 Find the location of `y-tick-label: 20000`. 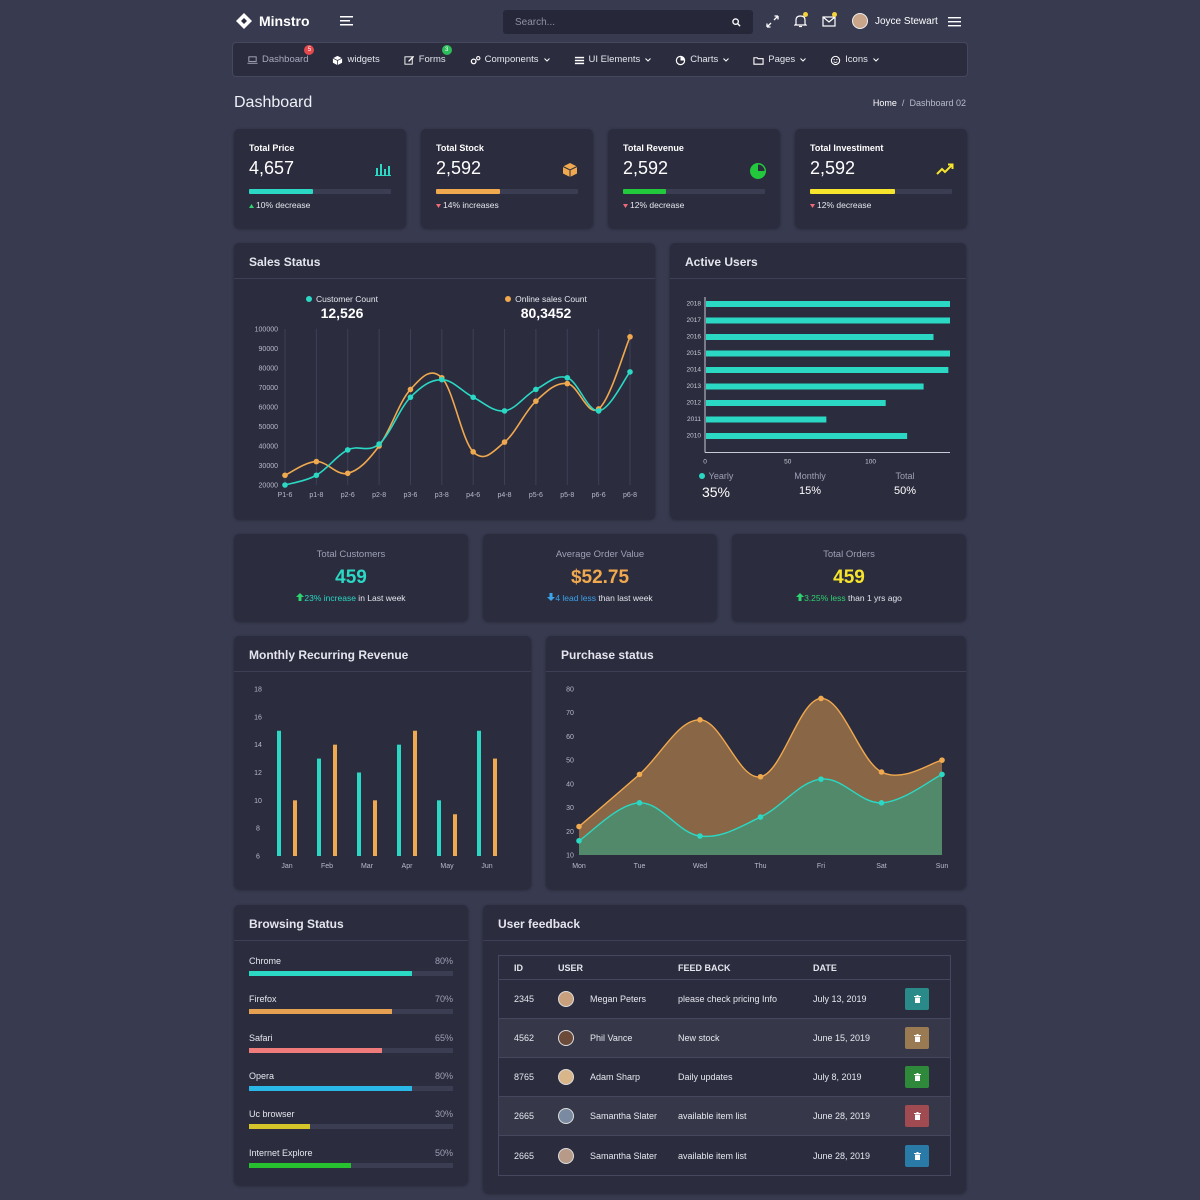

y-tick-label: 20000 is located at coordinates (269, 486).